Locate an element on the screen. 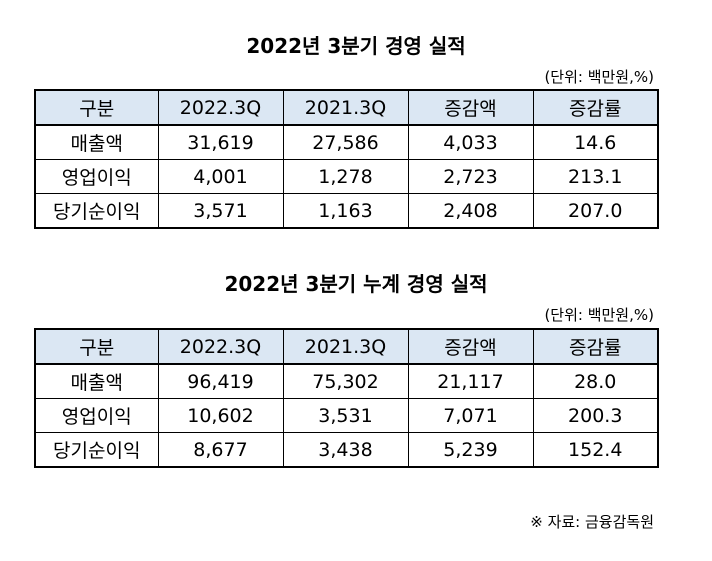  cell: 152.4 is located at coordinates (595, 450).